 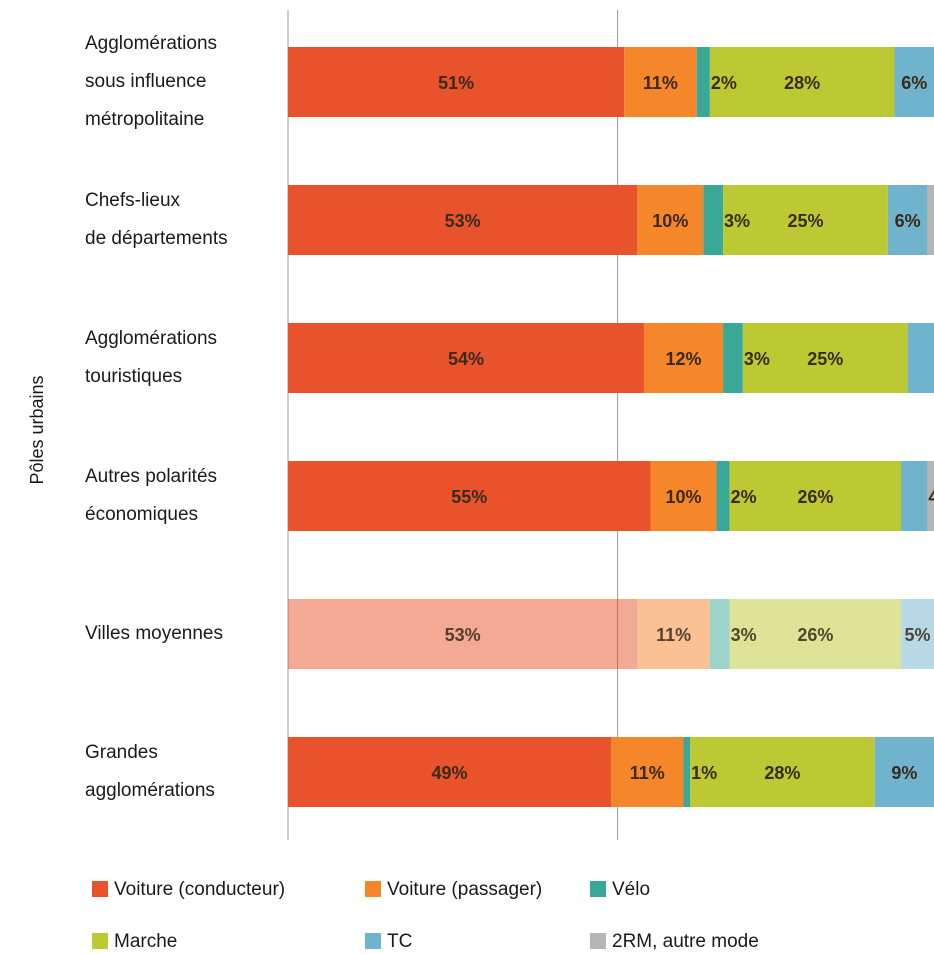 I want to click on legend-label: Vélo, so click(x=631, y=889).